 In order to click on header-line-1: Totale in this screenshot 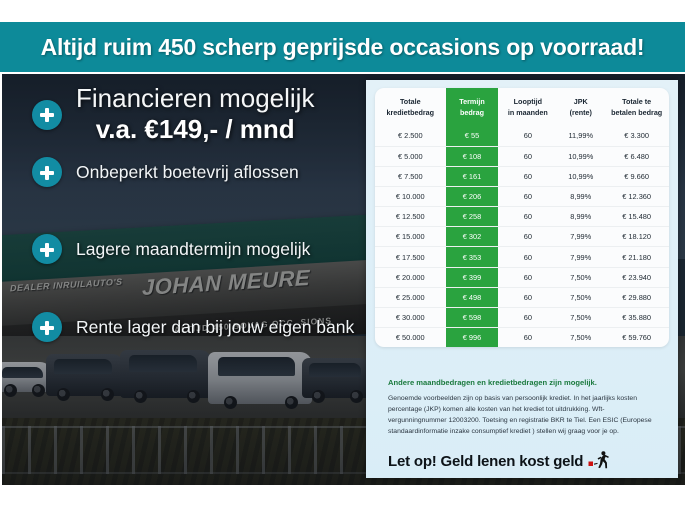, I will do `click(410, 101)`.